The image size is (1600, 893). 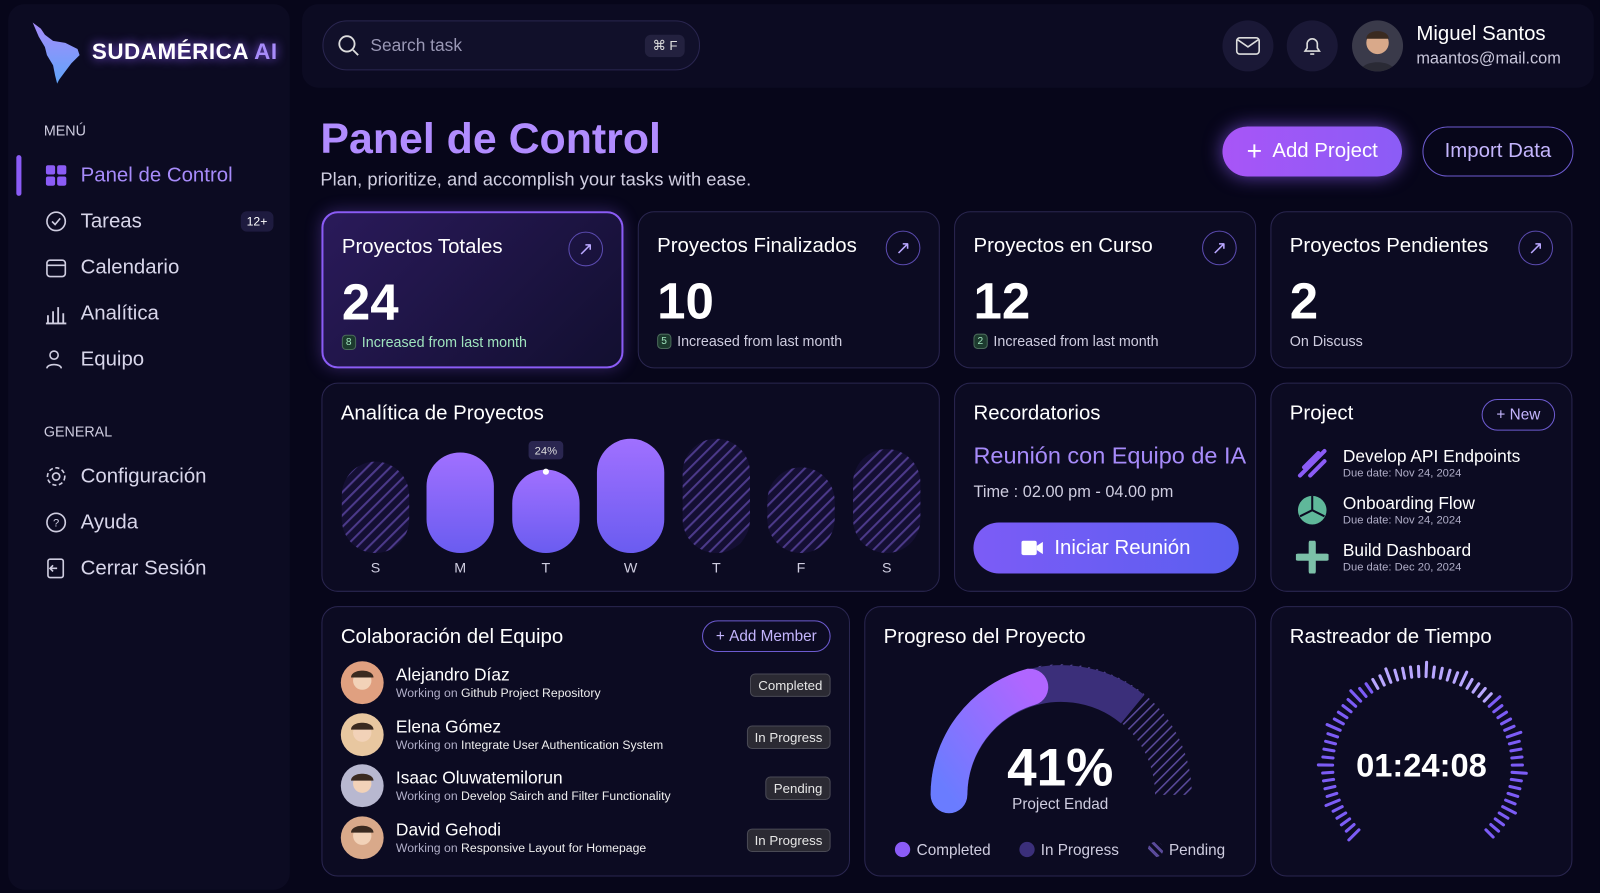 What do you see at coordinates (1002, 301) in the screenshot?
I see `stat-value: 12` at bounding box center [1002, 301].